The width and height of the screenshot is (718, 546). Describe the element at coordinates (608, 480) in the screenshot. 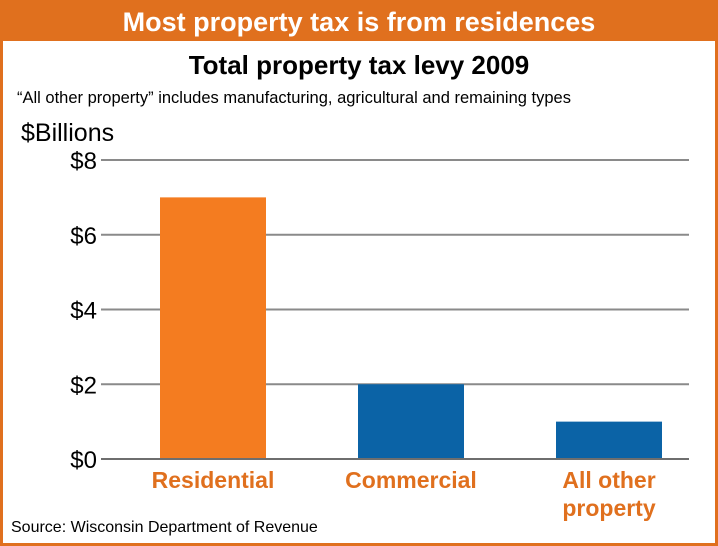

I see `x-category-label: All other` at that location.